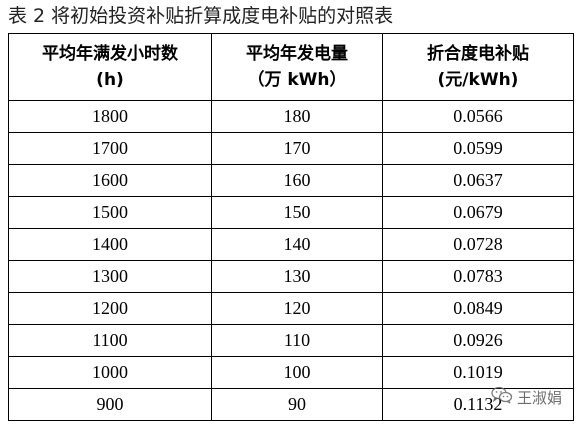 The width and height of the screenshot is (584, 430). Describe the element at coordinates (110, 67) in the screenshot. I see `header-hours: 平均年满发小时数 (h)` at that location.